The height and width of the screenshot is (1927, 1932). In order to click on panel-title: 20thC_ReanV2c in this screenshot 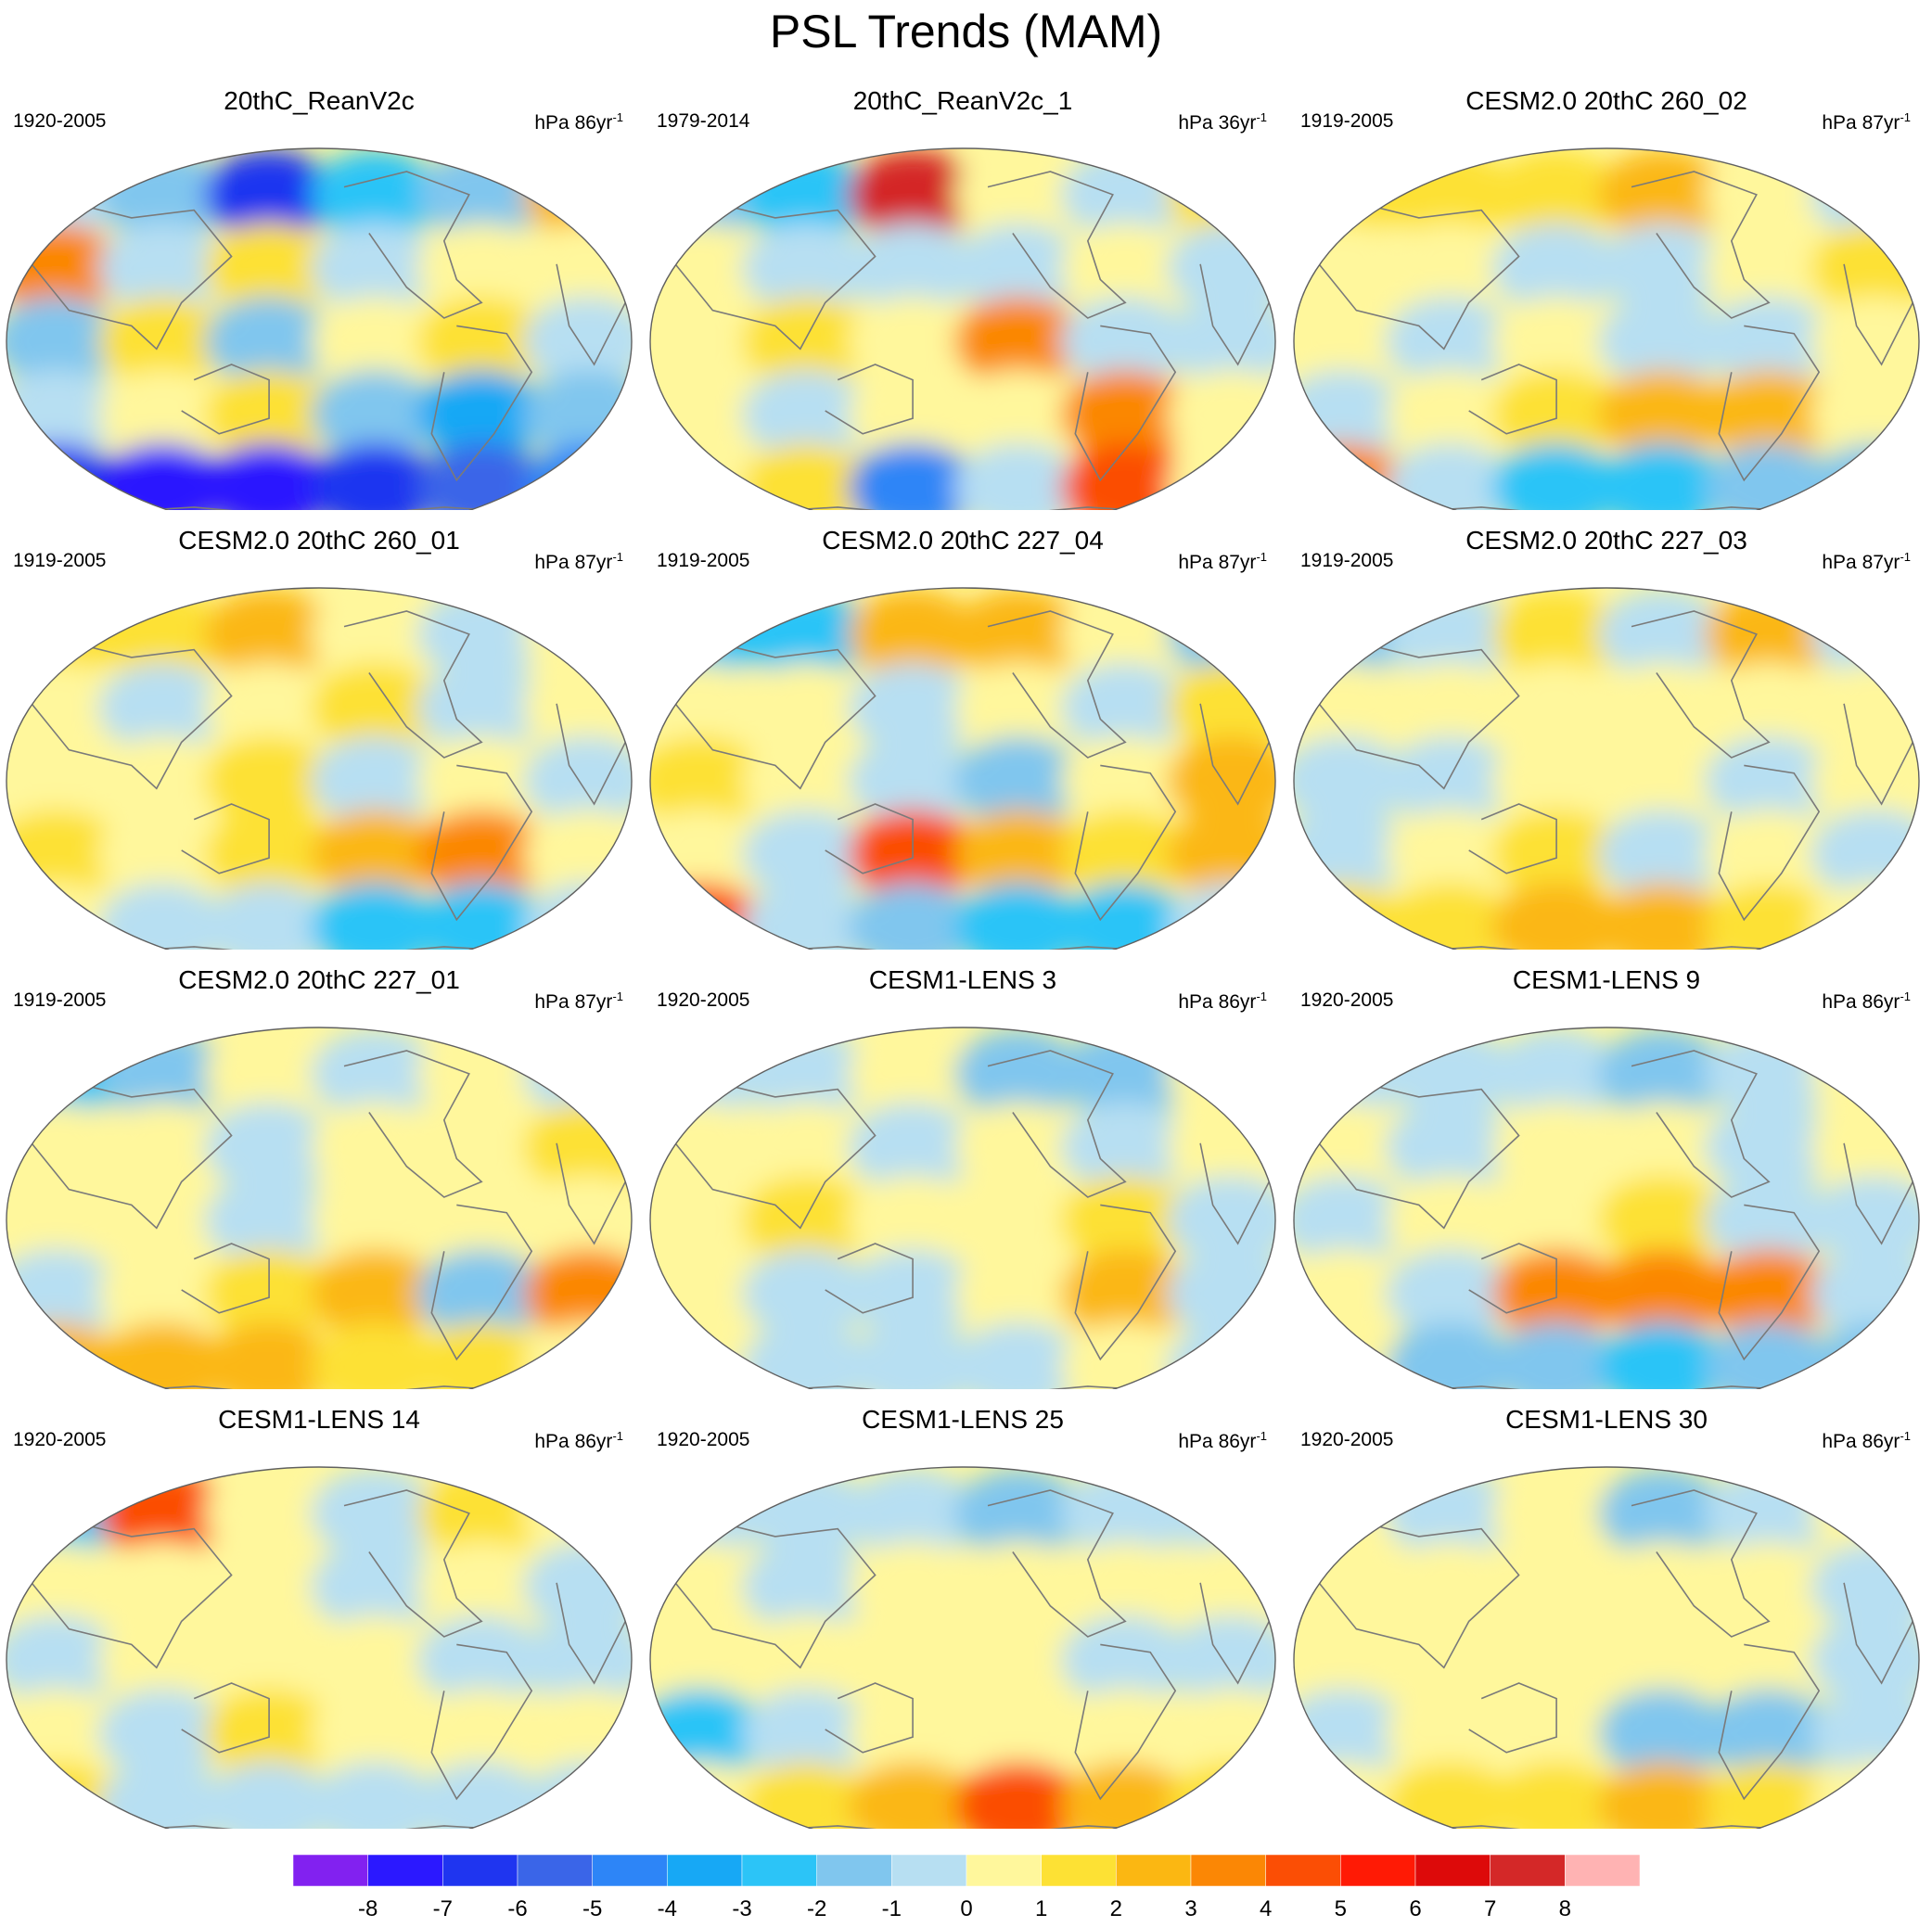, I will do `click(319, 100)`.